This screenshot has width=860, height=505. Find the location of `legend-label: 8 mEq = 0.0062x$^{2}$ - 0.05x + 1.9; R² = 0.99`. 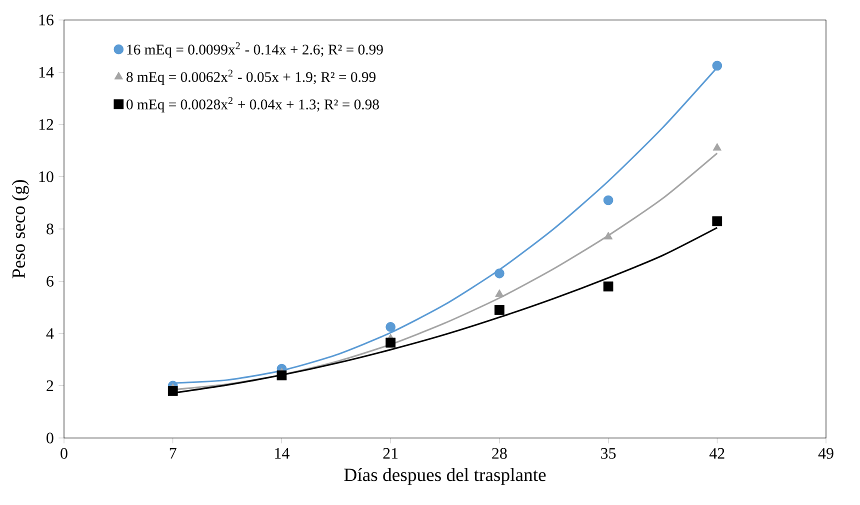

legend-label: 8 mEq = 0.0062x$^{2}$ - 0.05x + 1.9; R² = 0.99 is located at coordinates (251, 77).